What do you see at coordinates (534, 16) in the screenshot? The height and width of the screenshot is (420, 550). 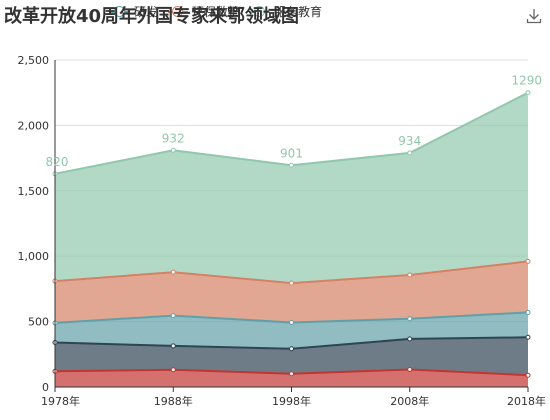 I see `download-icon` at bounding box center [534, 16].